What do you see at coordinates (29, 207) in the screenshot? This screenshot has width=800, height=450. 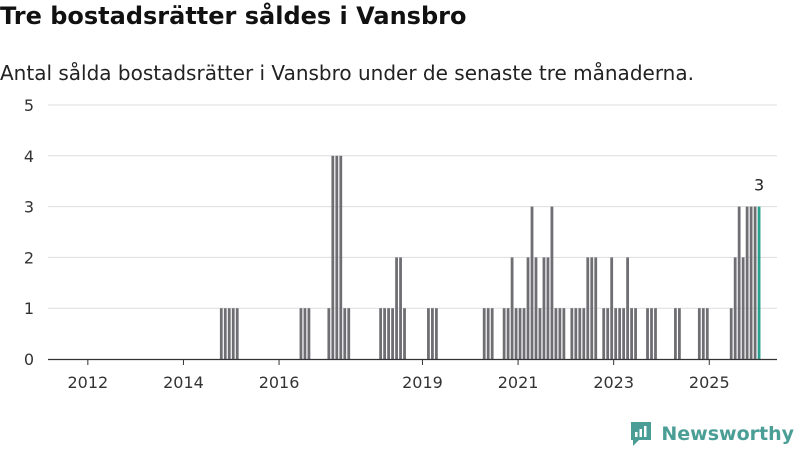 I see `y-tick-label: 3` at bounding box center [29, 207].